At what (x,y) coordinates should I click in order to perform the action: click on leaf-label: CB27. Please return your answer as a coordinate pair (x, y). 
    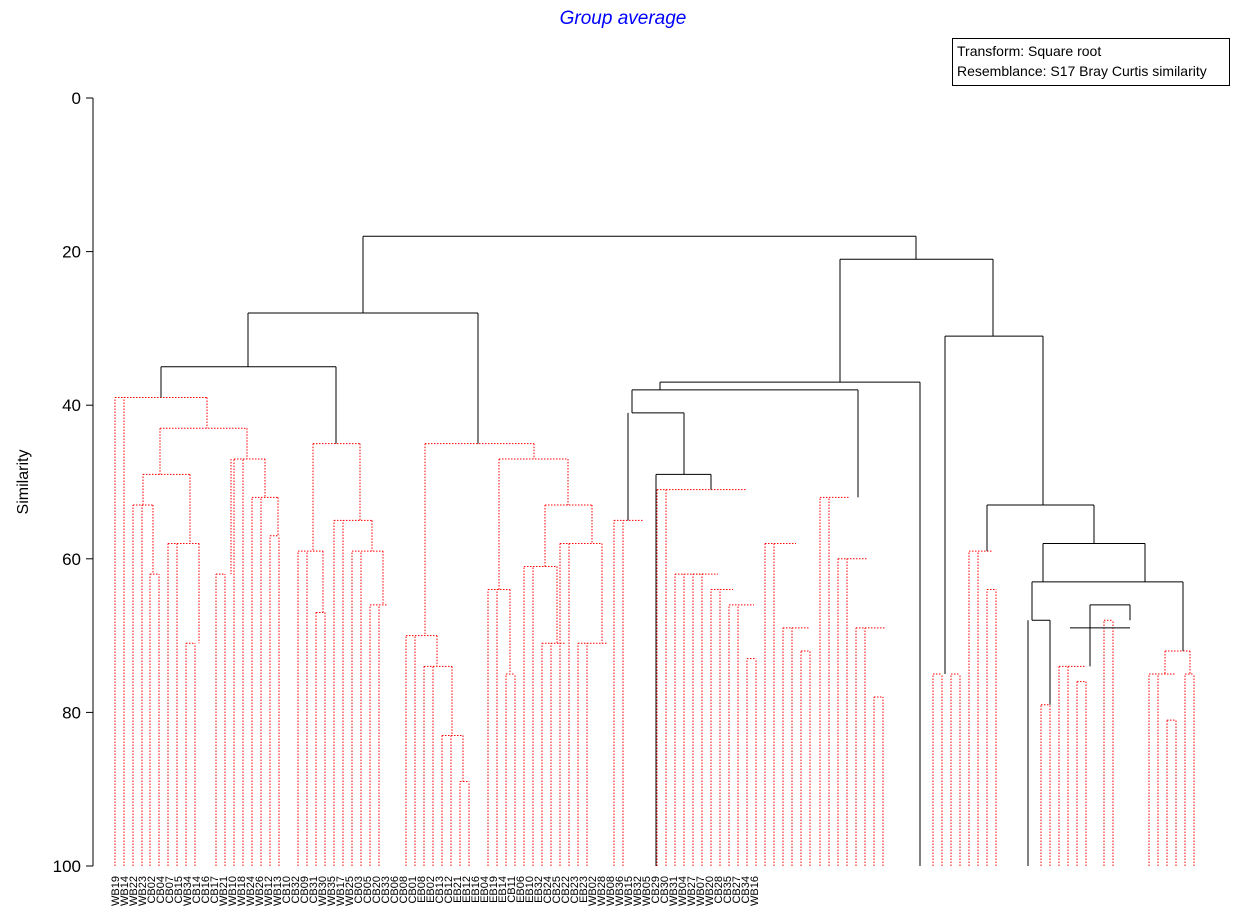
    Looking at the image, I should click on (737, 890).